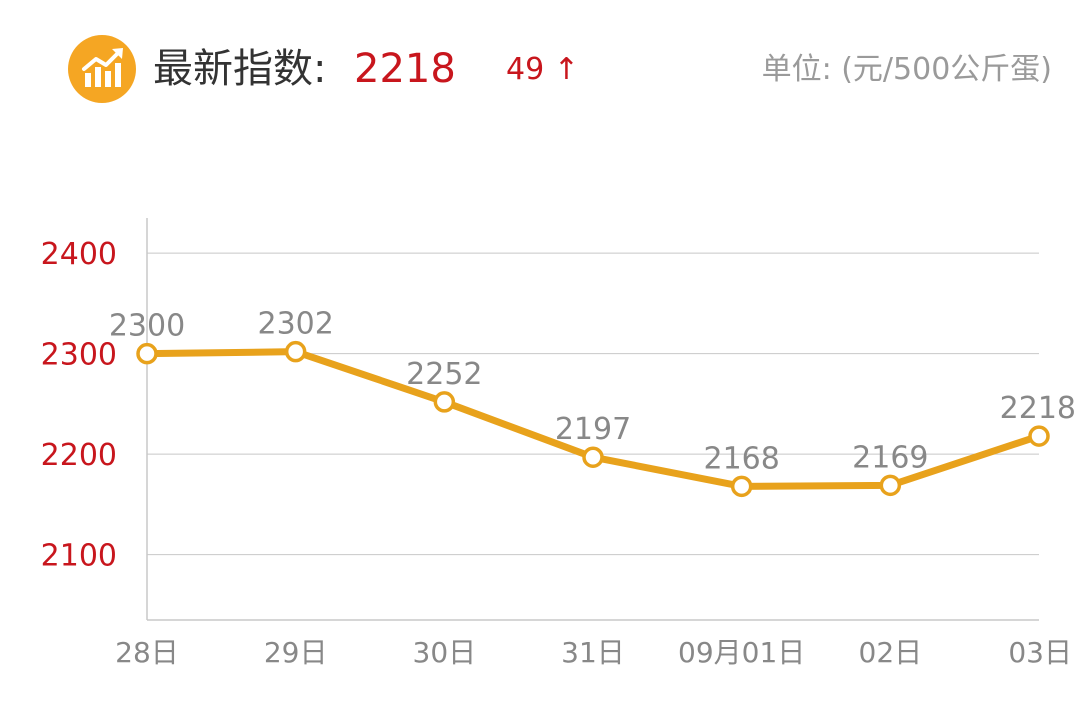  Describe the element at coordinates (79, 455) in the screenshot. I see `y-tick-label: 2200` at that location.